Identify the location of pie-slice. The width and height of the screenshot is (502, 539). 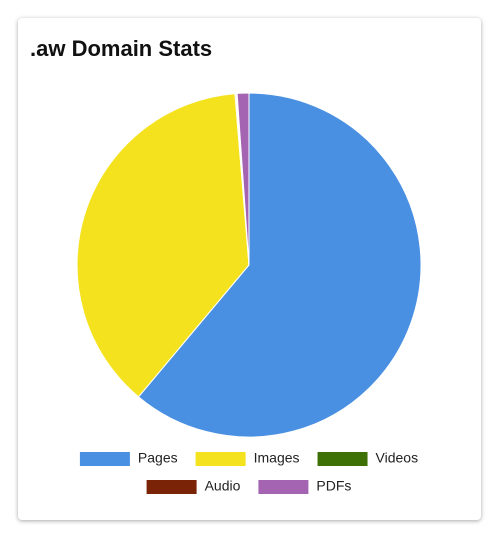
(243, 179).